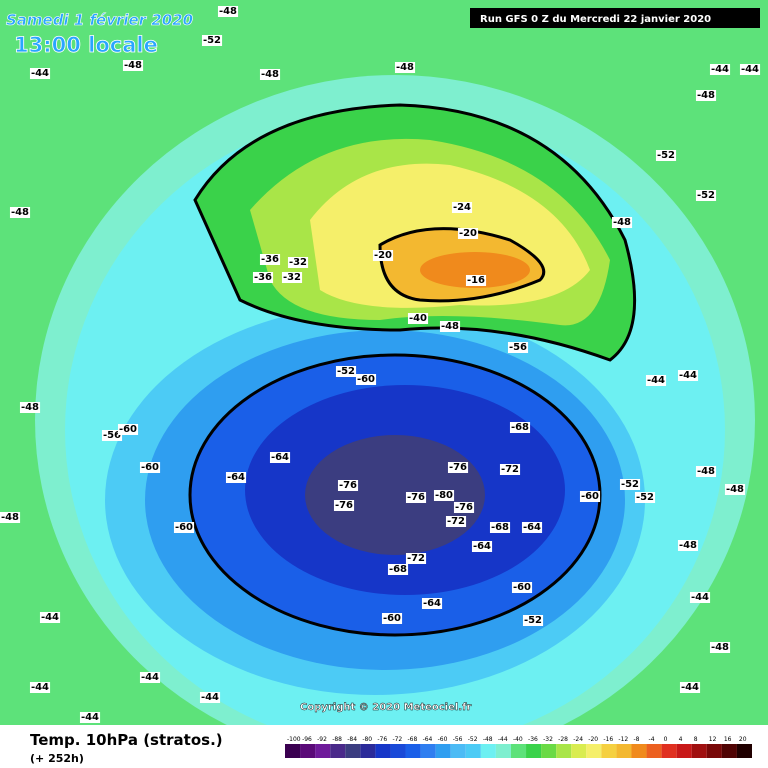 The image size is (768, 768). I want to click on colorbar-label: -44, so click(503, 739).